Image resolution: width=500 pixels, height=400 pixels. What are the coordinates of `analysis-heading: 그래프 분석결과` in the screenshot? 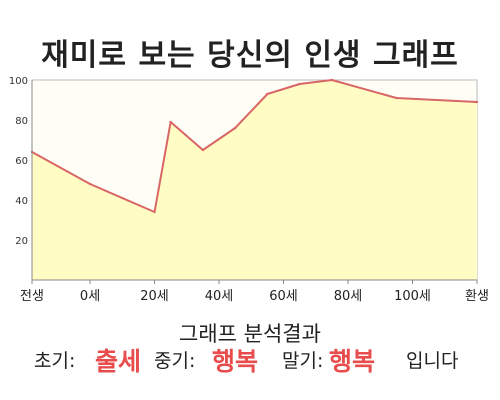 It's located at (250, 334).